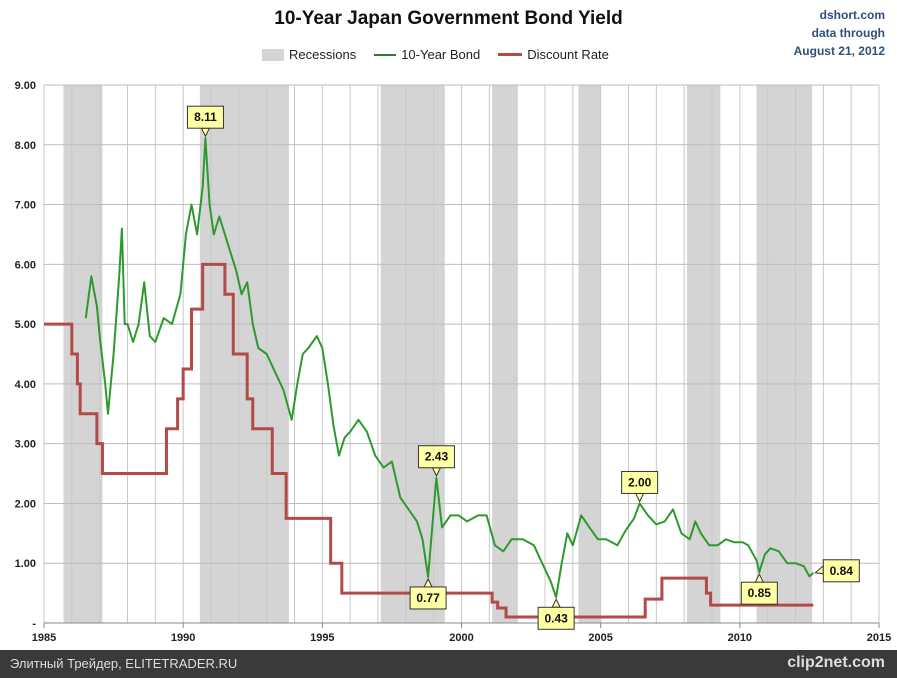  I want to click on source-line-3: August 21, 2012, so click(839, 51).